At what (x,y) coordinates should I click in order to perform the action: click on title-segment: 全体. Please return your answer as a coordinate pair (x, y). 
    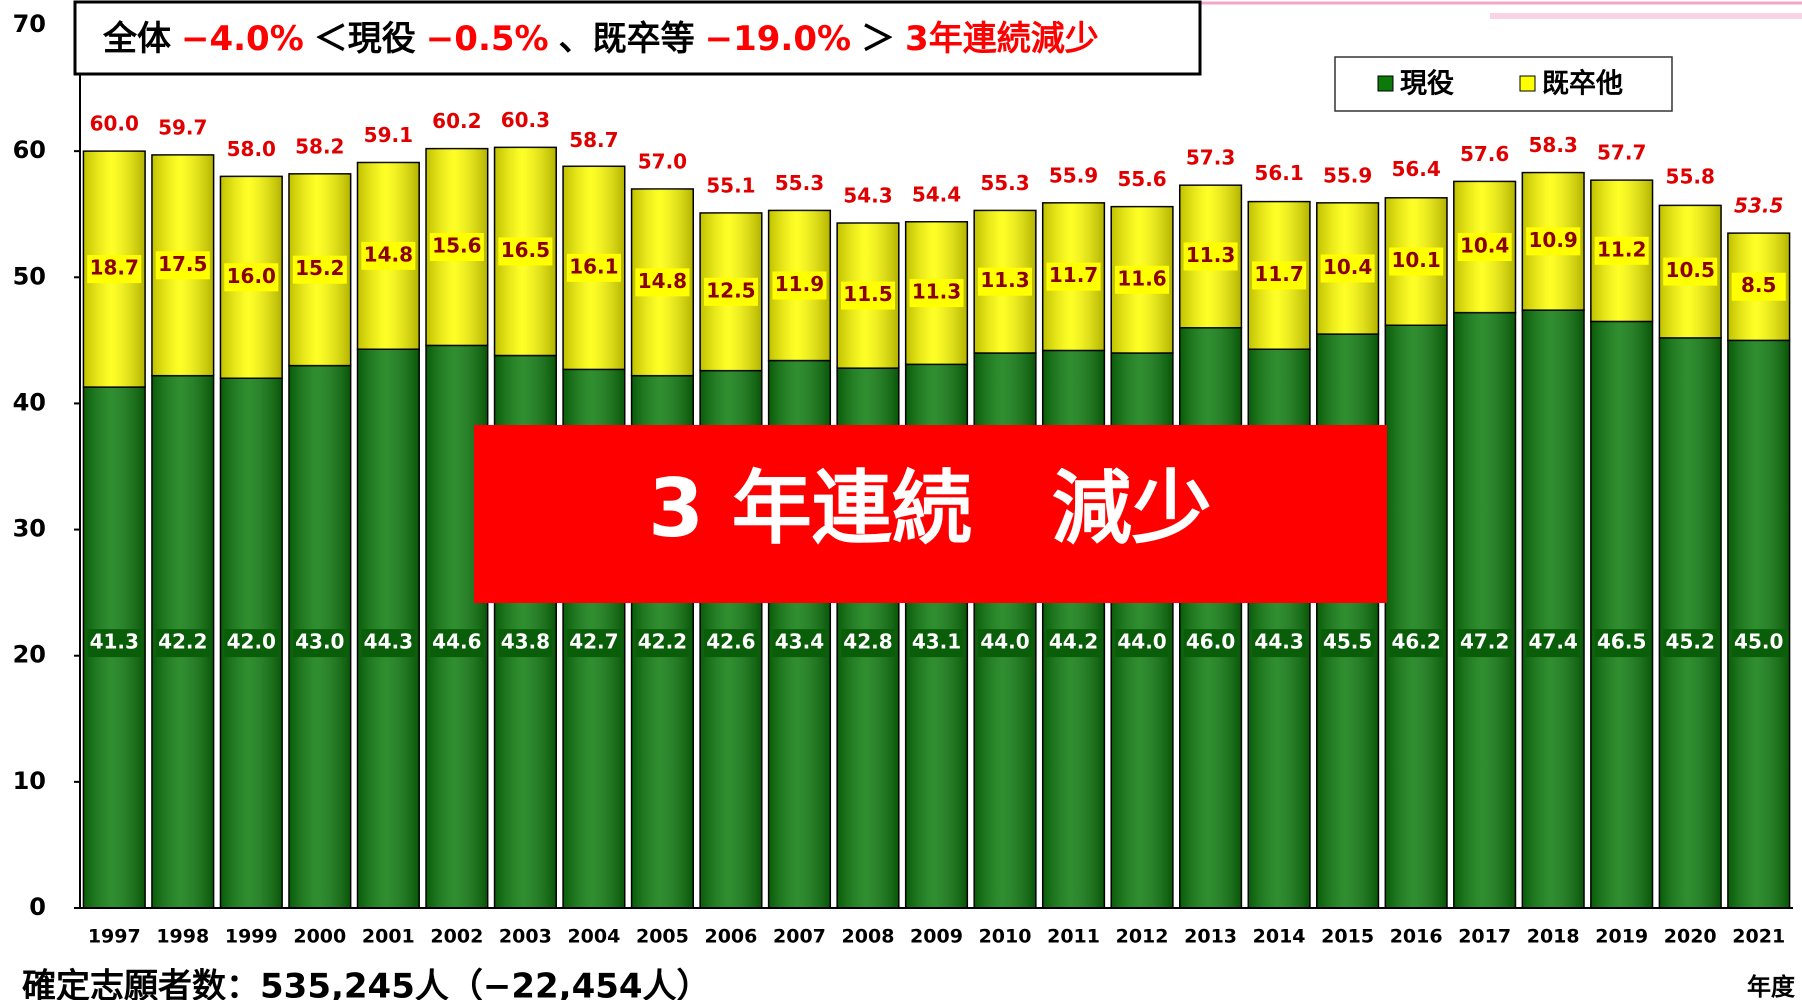
    Looking at the image, I should click on (136, 39).